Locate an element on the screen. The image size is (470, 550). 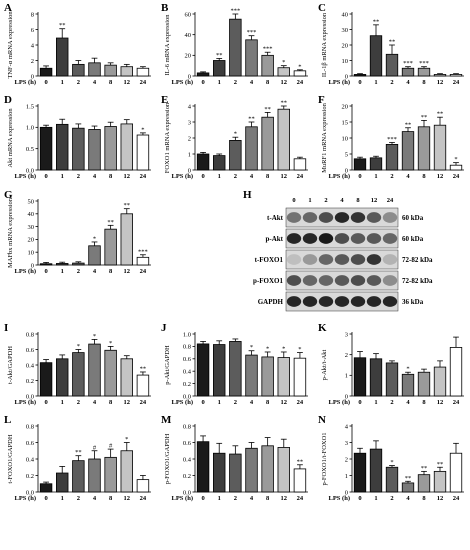
molecular-weight-label: 36 kDa is located at coordinates (413, 302).